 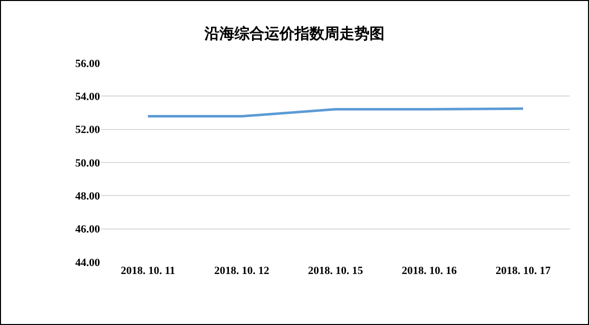 What do you see at coordinates (294, 34) in the screenshot?
I see `chart-title: 沿海综合运价指数周走势图` at bounding box center [294, 34].